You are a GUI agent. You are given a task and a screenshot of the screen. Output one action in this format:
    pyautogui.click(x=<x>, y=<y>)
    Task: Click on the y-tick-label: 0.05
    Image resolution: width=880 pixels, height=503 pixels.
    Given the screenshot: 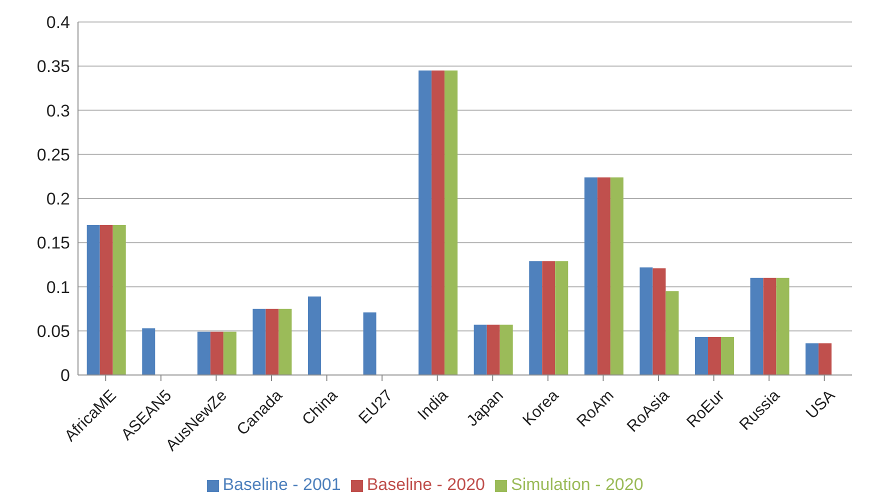 What is the action you would take?
    pyautogui.click(x=53, y=331)
    